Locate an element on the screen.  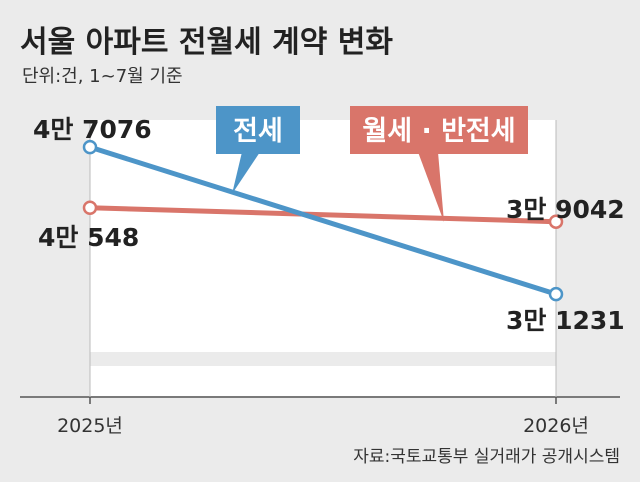
plot-area-lower is located at coordinates (323, 381).